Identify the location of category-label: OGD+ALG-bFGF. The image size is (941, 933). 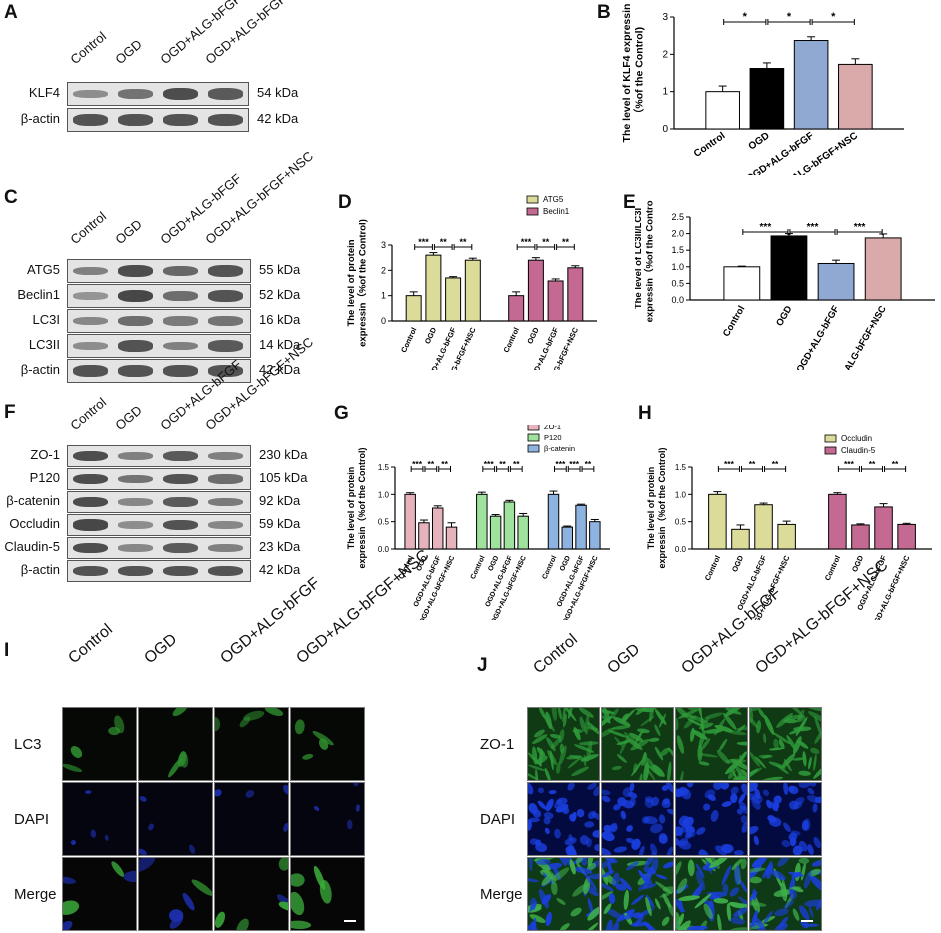
(818, 337).